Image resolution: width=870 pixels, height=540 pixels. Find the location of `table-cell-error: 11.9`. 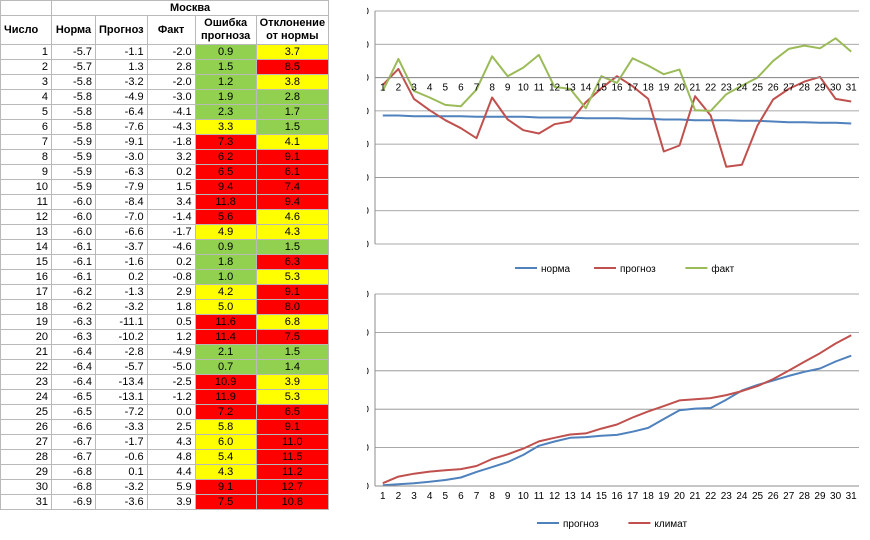

table-cell-error: 11.9 is located at coordinates (225, 397).